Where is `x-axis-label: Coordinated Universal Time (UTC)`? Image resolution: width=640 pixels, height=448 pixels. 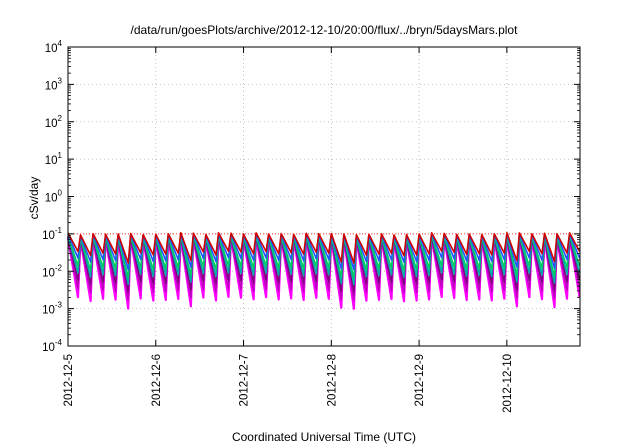
x-axis-label: Coordinated Universal Time (UTC) is located at coordinates (324, 437).